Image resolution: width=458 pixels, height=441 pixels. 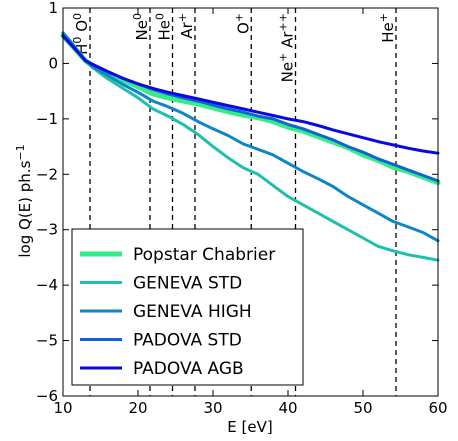 I want to click on y-tick-label: −3, so click(x=47, y=230).